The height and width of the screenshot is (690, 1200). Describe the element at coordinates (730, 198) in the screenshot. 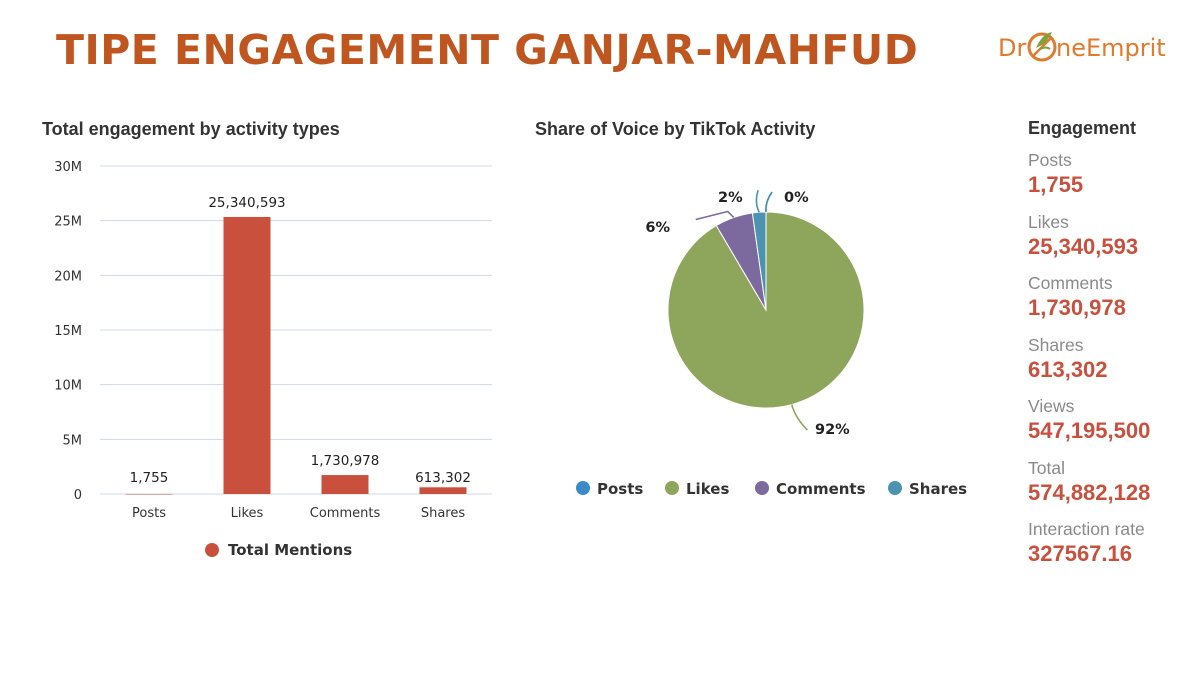

I see `pie-percent-label: 2%` at that location.